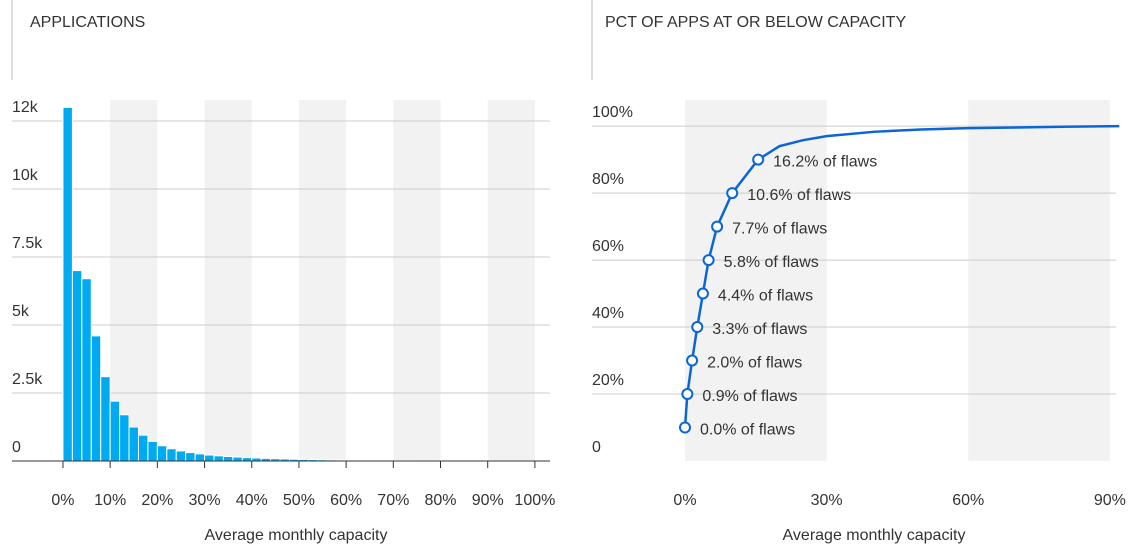 This screenshot has width=1142, height=546. What do you see at coordinates (747, 430) in the screenshot?
I see `point-label: 0.0% of flaws` at bounding box center [747, 430].